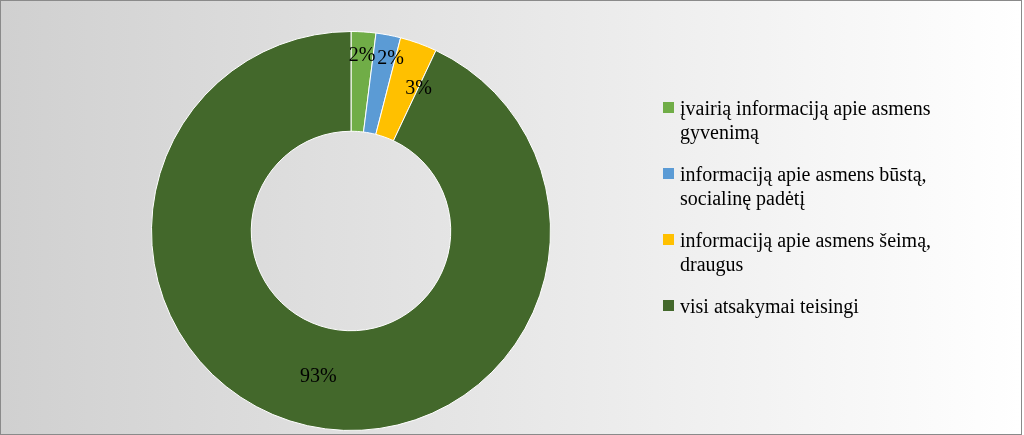 The image size is (1024, 435). What do you see at coordinates (318, 375) in the screenshot?
I see `data-label: 93%` at bounding box center [318, 375].